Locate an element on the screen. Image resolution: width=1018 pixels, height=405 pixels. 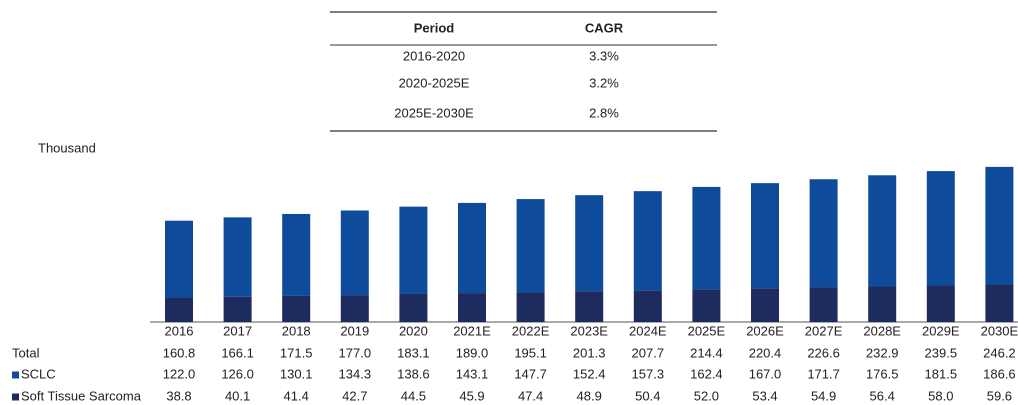
data-cell: 232.9 is located at coordinates (882, 352).